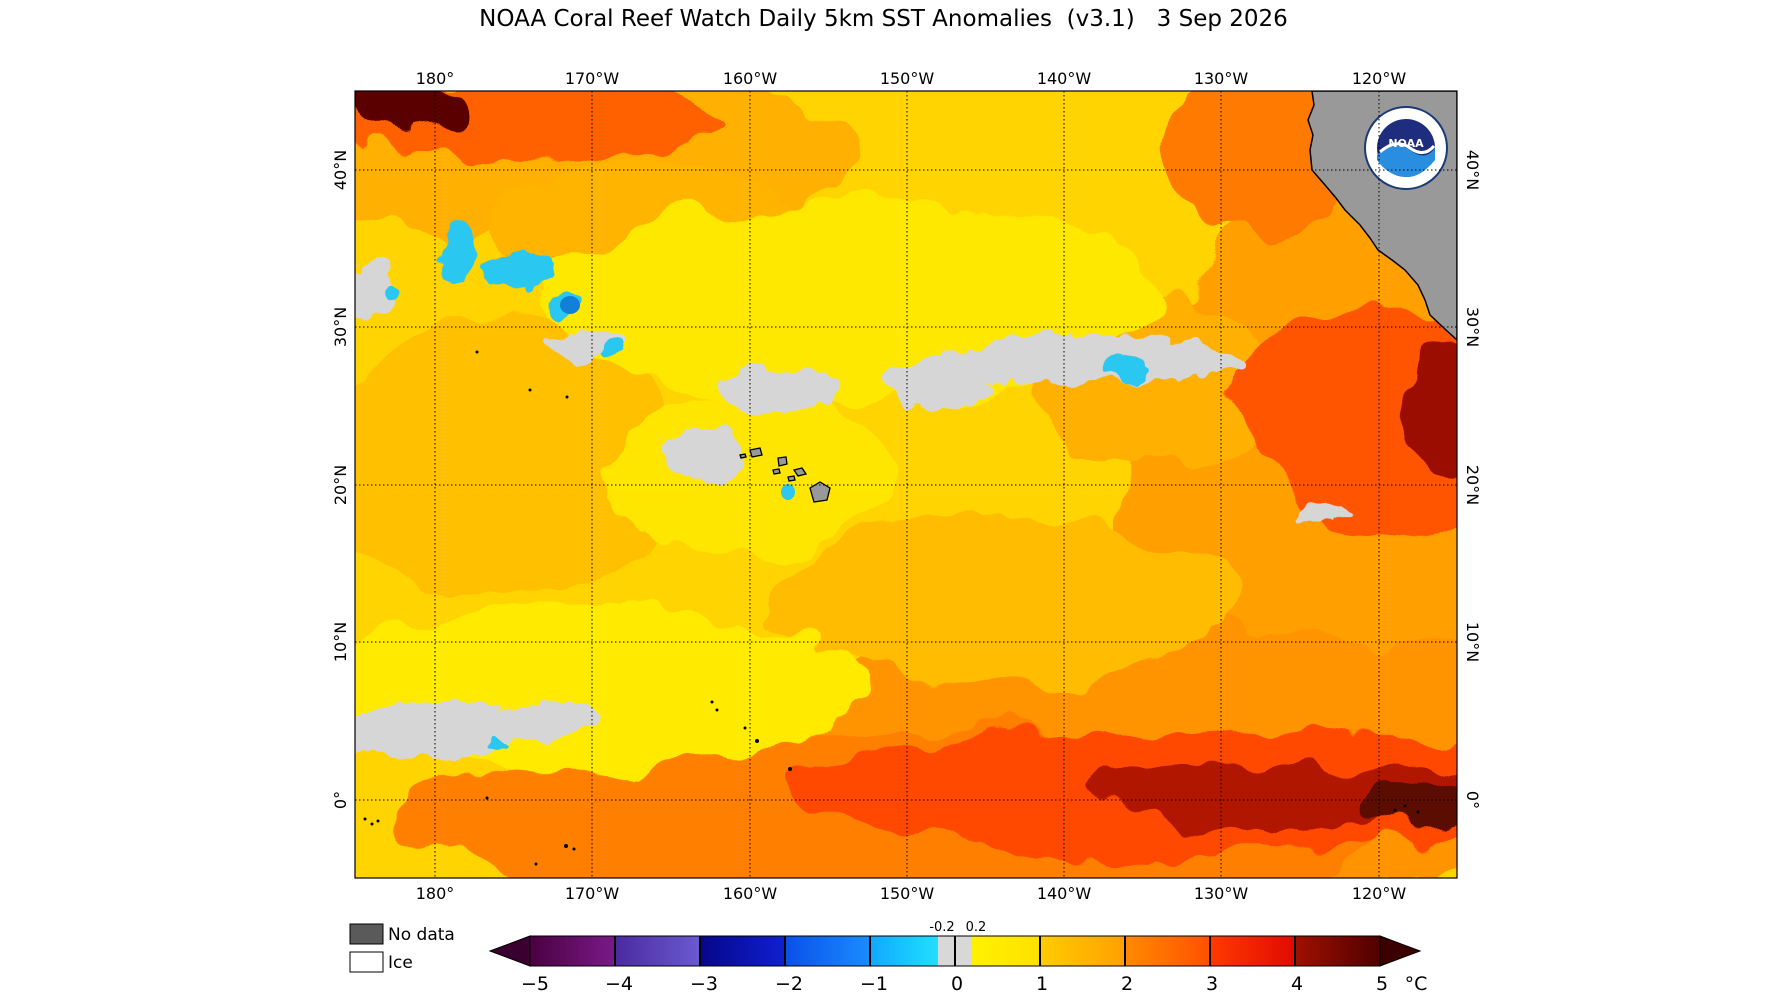 The height and width of the screenshot is (994, 1767). I want to click on colorbar-tick-label: −5, so click(535, 983).